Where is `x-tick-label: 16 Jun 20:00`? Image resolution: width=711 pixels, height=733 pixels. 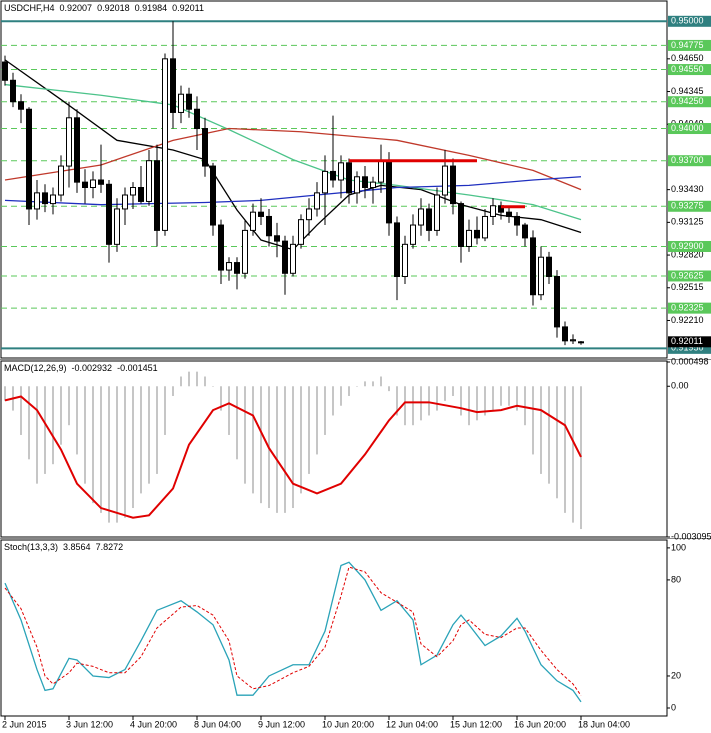 x-tick-label: 16 Jun 20:00 is located at coordinates (540, 724).